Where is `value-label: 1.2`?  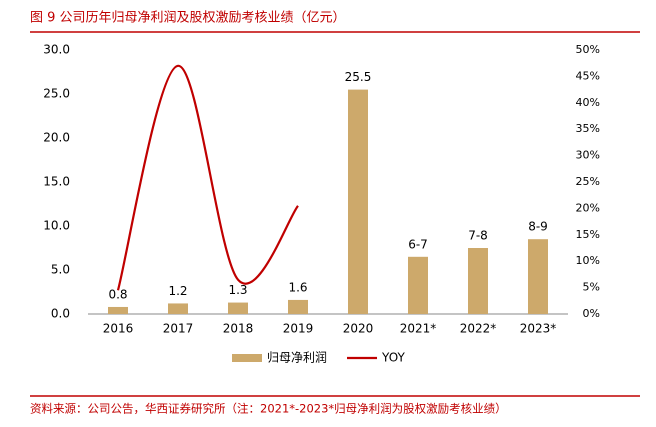
value-label: 1.2 is located at coordinates (177, 291).